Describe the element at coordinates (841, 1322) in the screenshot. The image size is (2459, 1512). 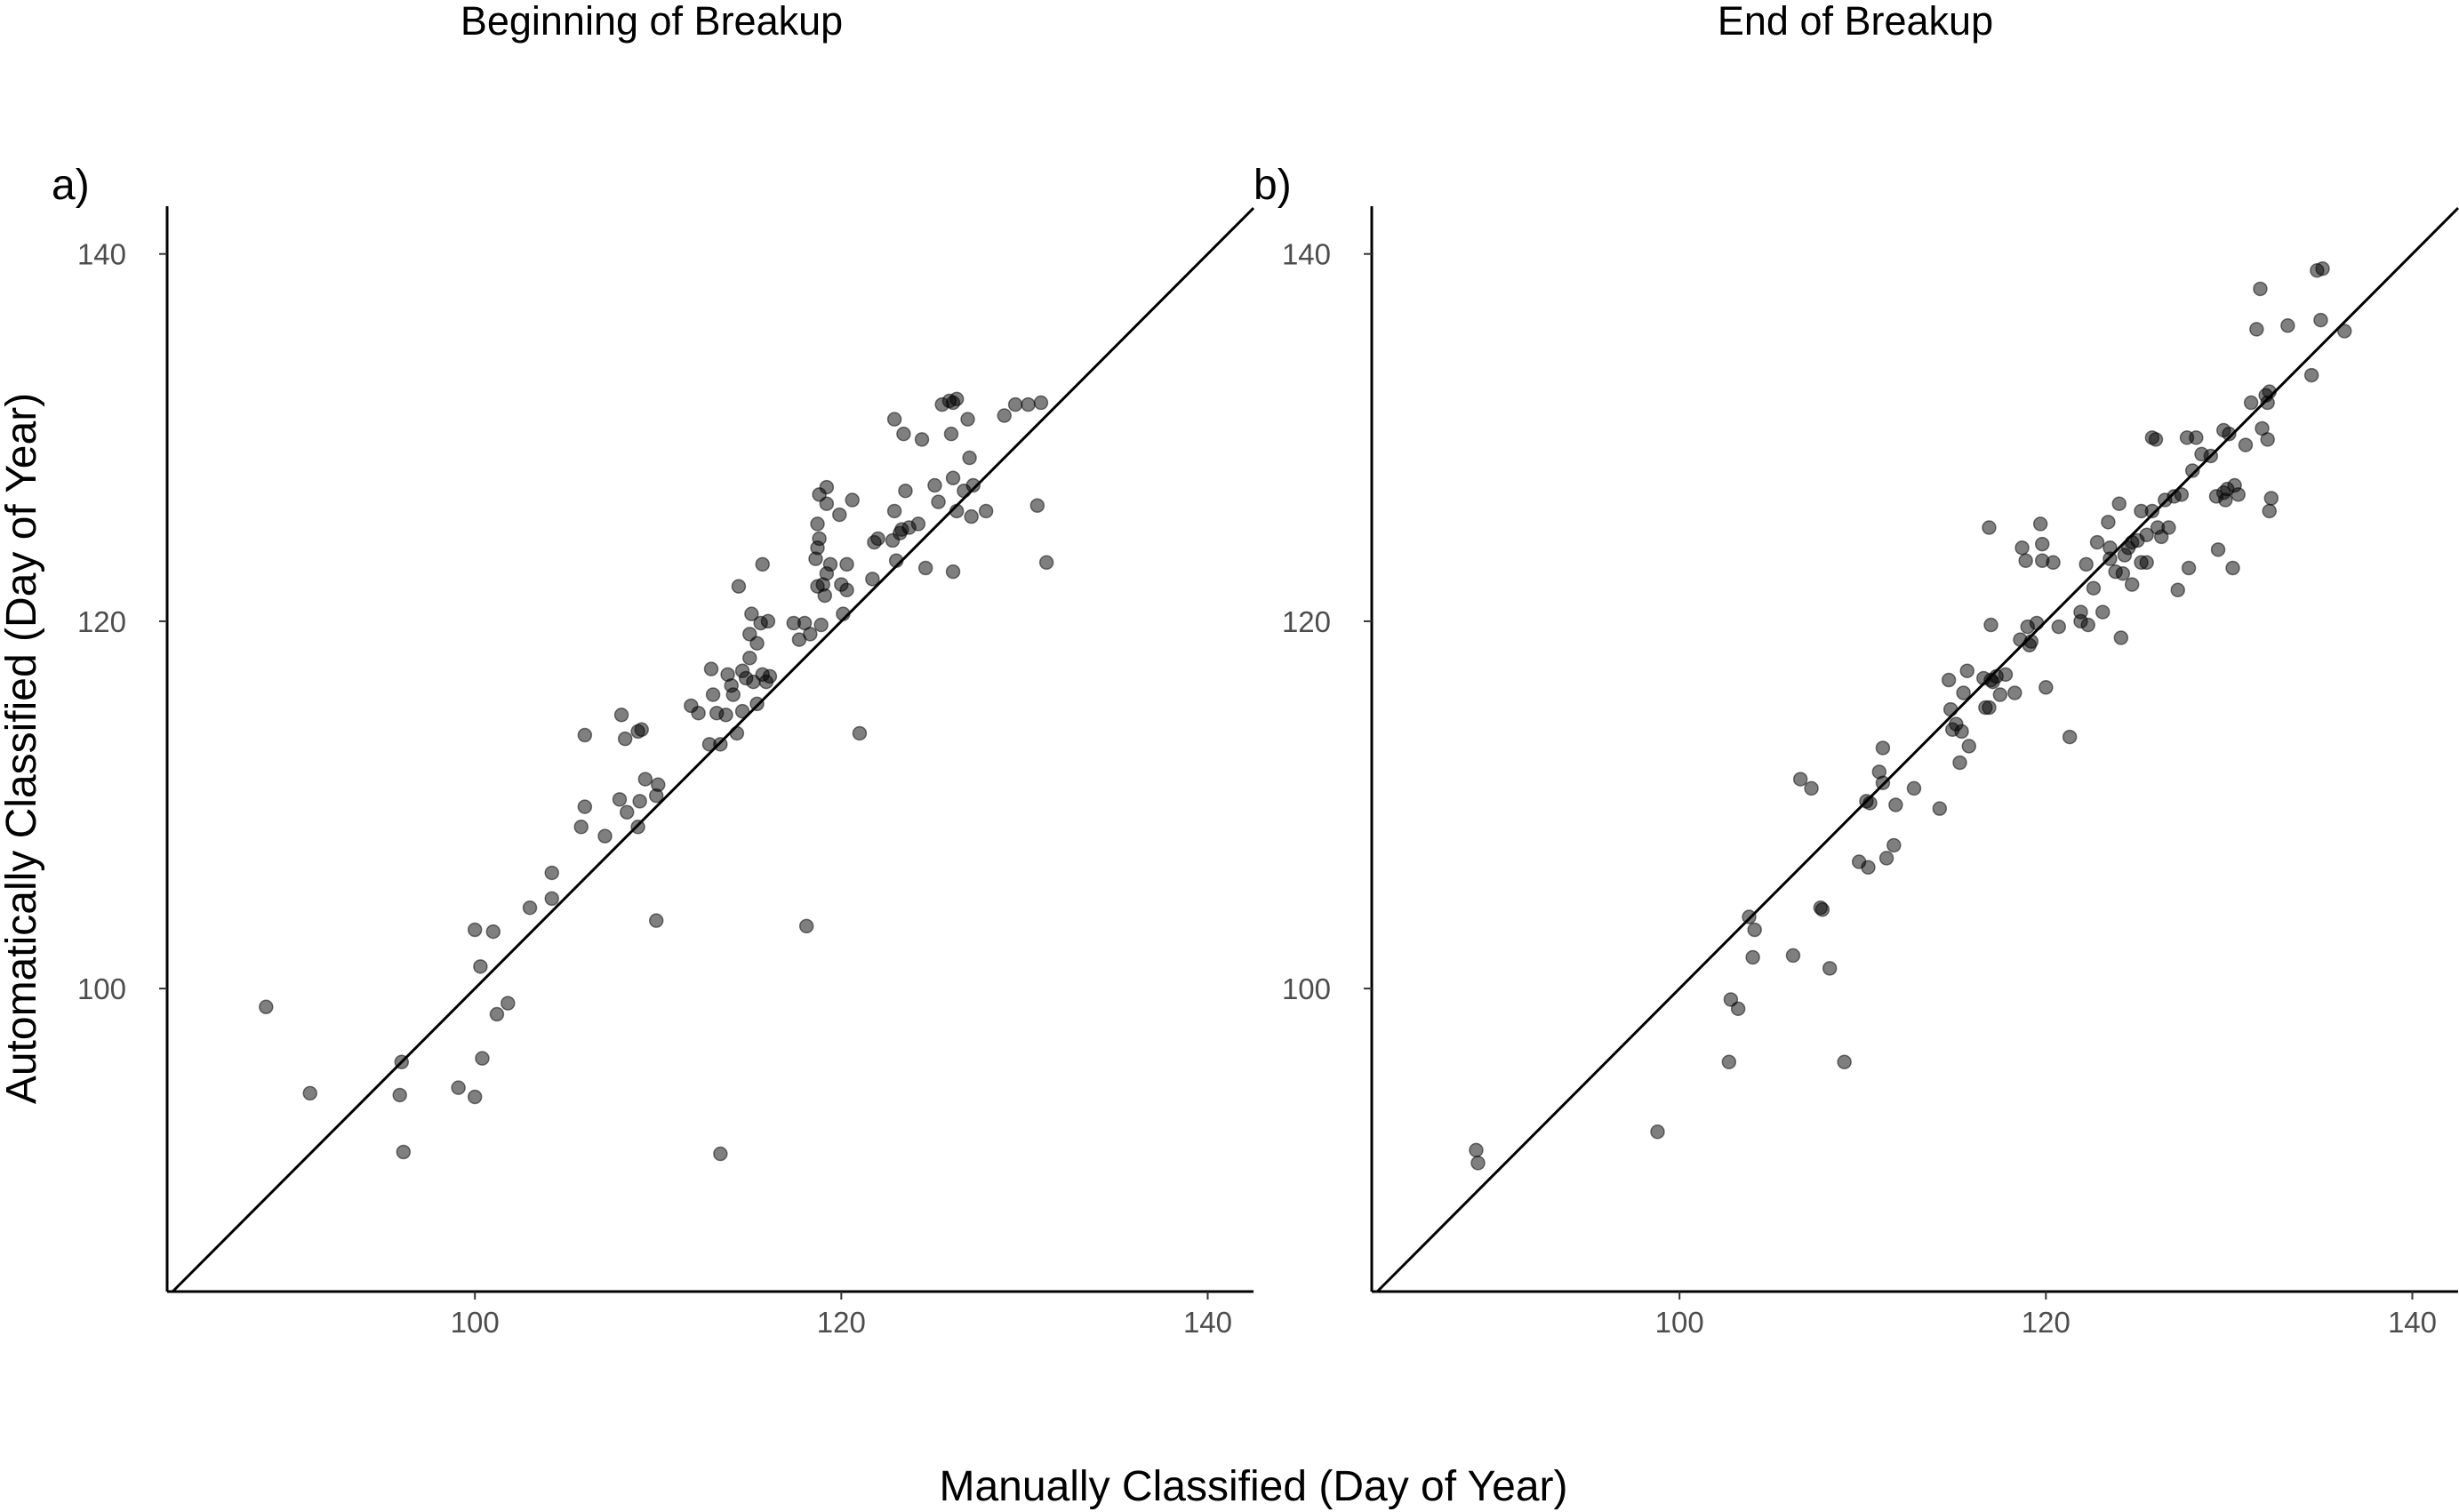
I see `panel-a-x-tick-label: 120` at that location.